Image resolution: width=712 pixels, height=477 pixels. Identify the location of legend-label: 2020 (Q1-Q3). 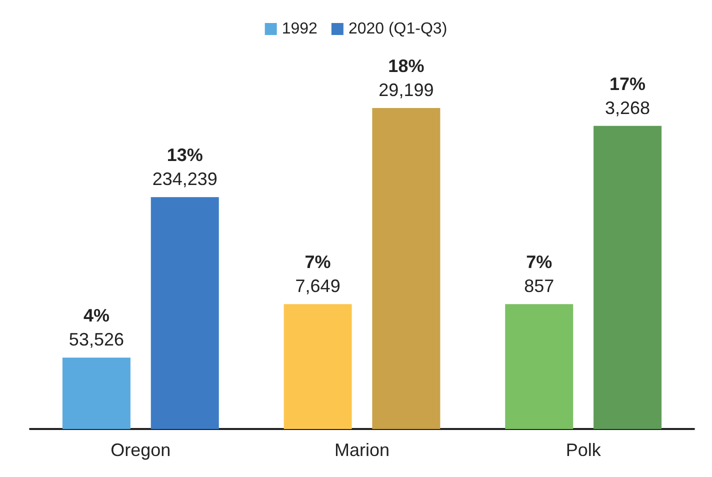
(398, 29).